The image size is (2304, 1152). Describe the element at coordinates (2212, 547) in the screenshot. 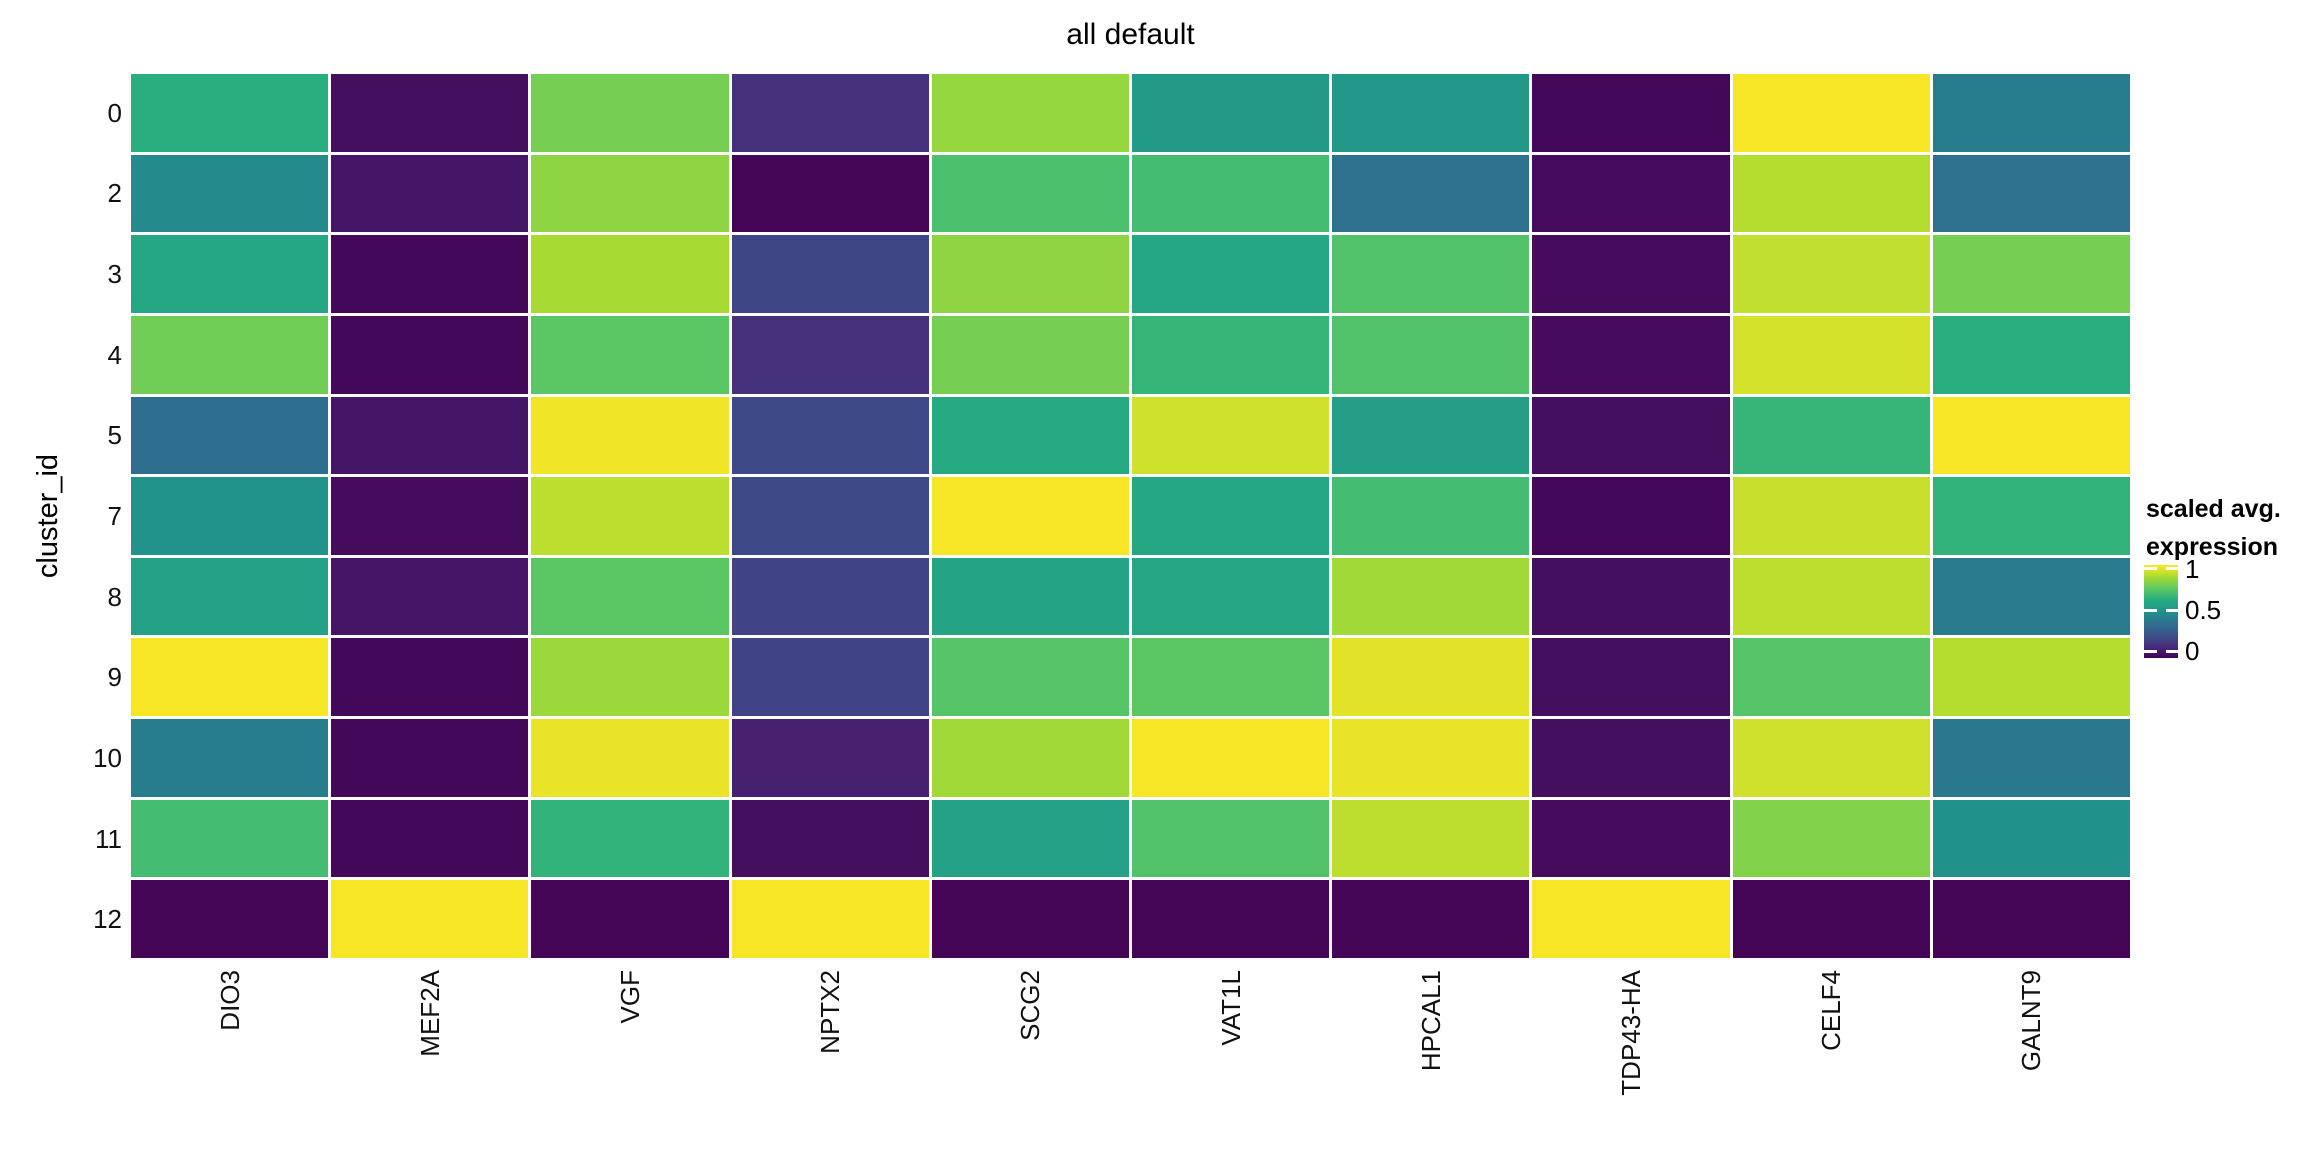

I see `legend-title-line2: expression` at that location.